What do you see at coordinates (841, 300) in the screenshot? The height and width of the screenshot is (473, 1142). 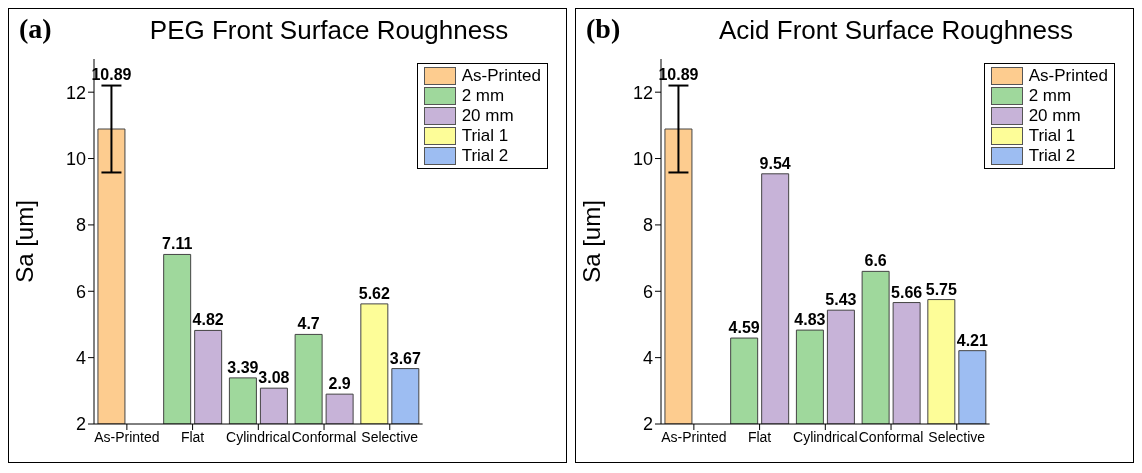 I see `data-label: 5.43` at bounding box center [841, 300].